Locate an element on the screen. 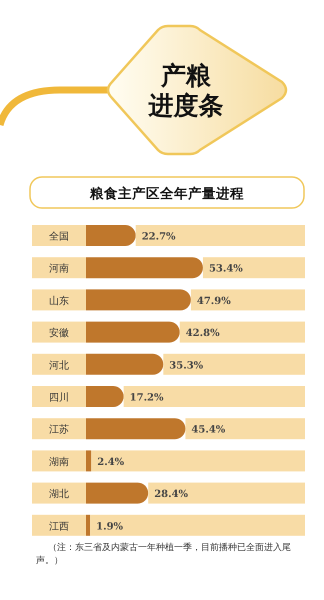 The image size is (324, 600). y-tick-label: 江西 is located at coordinates (59, 526).